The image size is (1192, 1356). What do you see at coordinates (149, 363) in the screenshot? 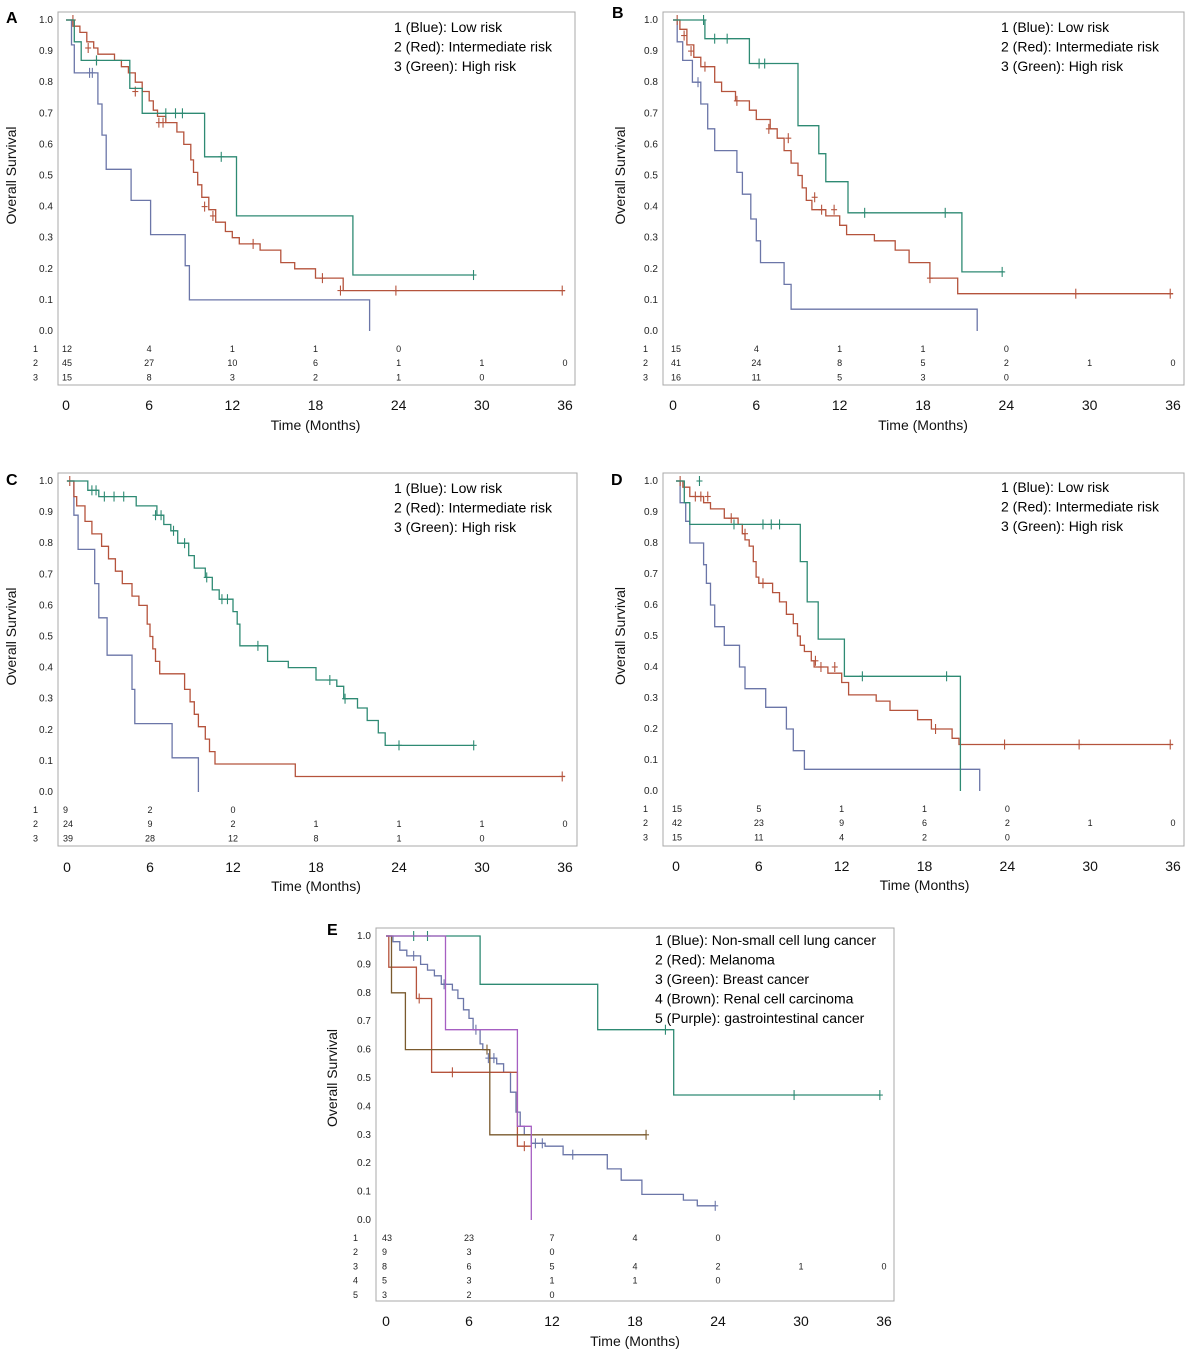
I see `panel-a-risk-cell-2-1: 27` at bounding box center [149, 363].